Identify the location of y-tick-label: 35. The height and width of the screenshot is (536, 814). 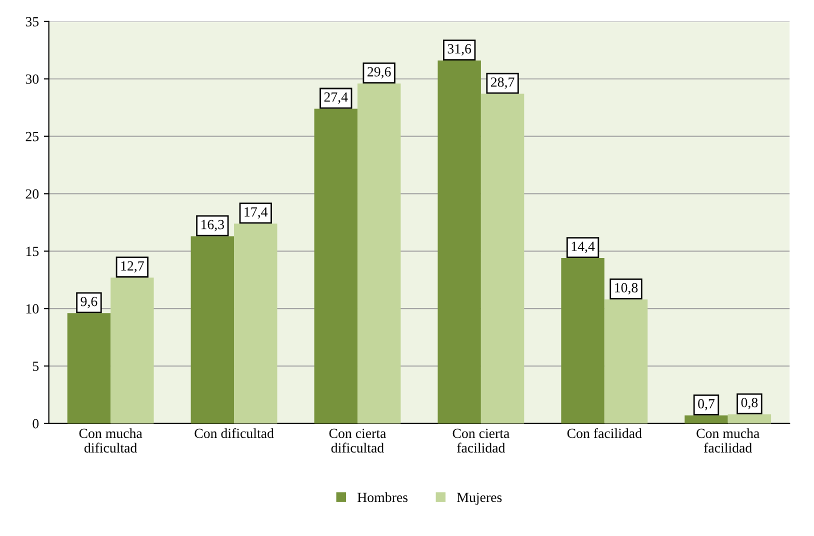
(32, 21).